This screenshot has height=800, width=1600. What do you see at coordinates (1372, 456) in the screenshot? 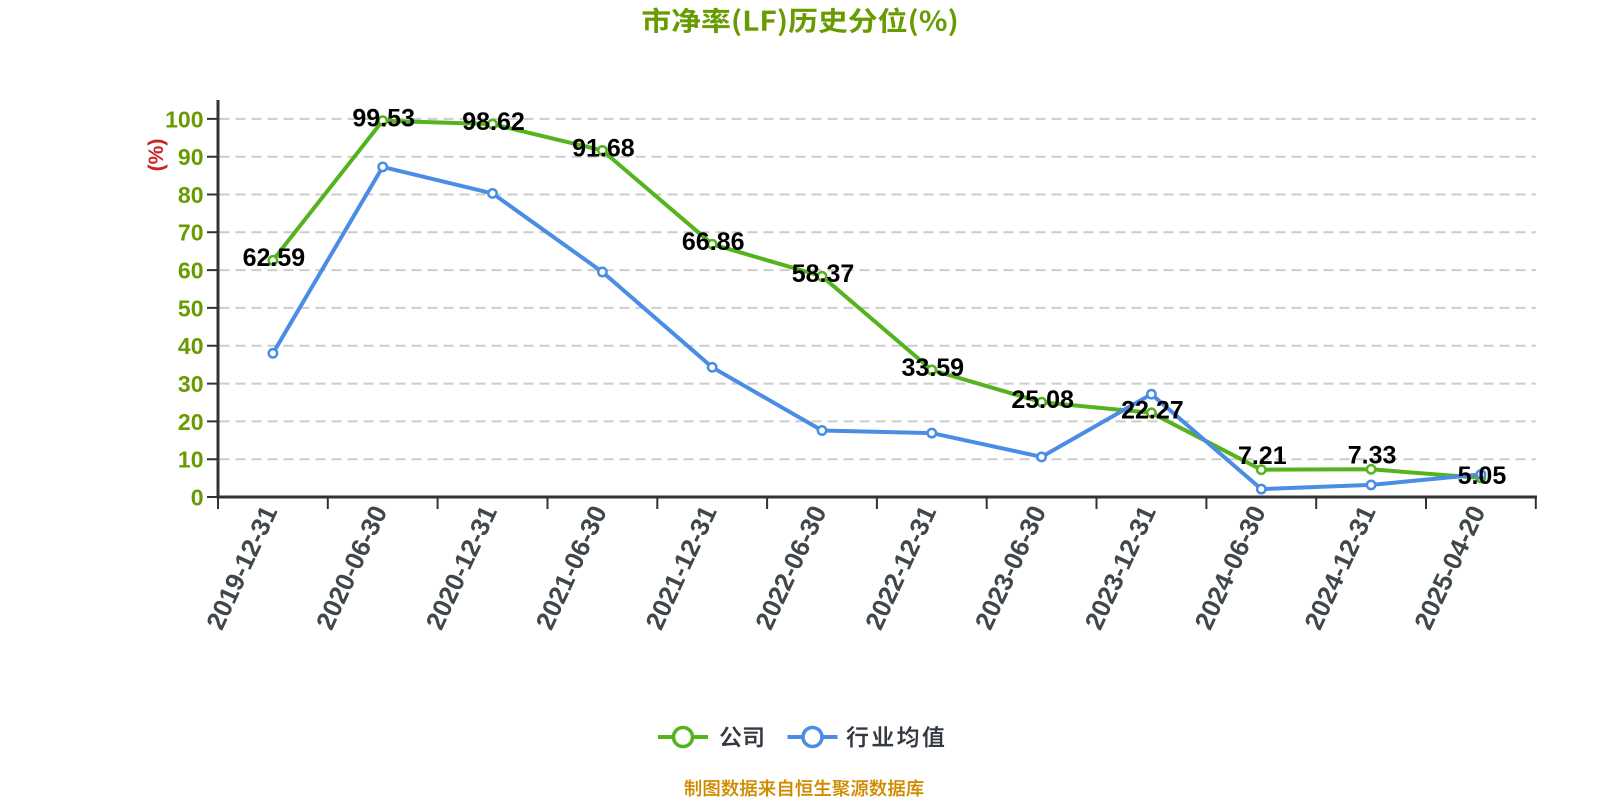
I see `svg-text: 7.33` at bounding box center [1372, 456].